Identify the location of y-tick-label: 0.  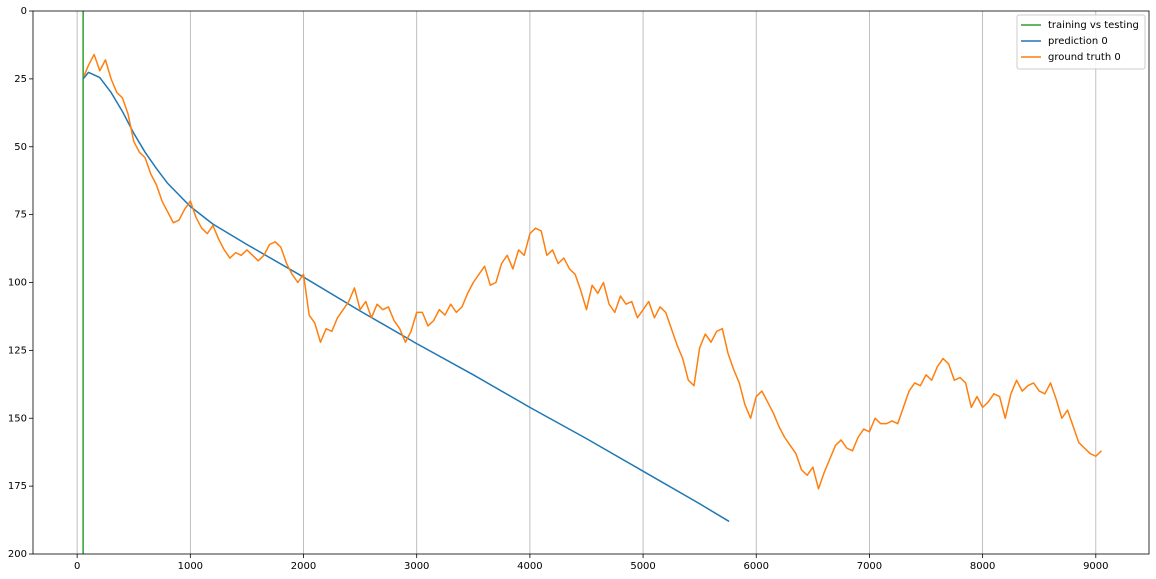
(24, 11).